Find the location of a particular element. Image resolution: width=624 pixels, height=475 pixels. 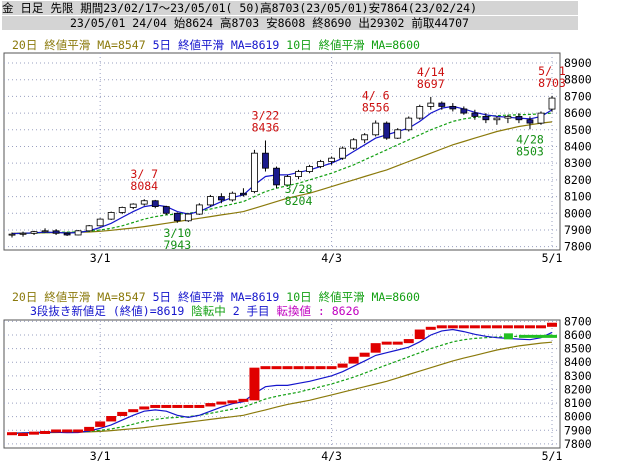

legend-ma20-b: 20日 終値平滑 MA=8547 is located at coordinates (79, 297).